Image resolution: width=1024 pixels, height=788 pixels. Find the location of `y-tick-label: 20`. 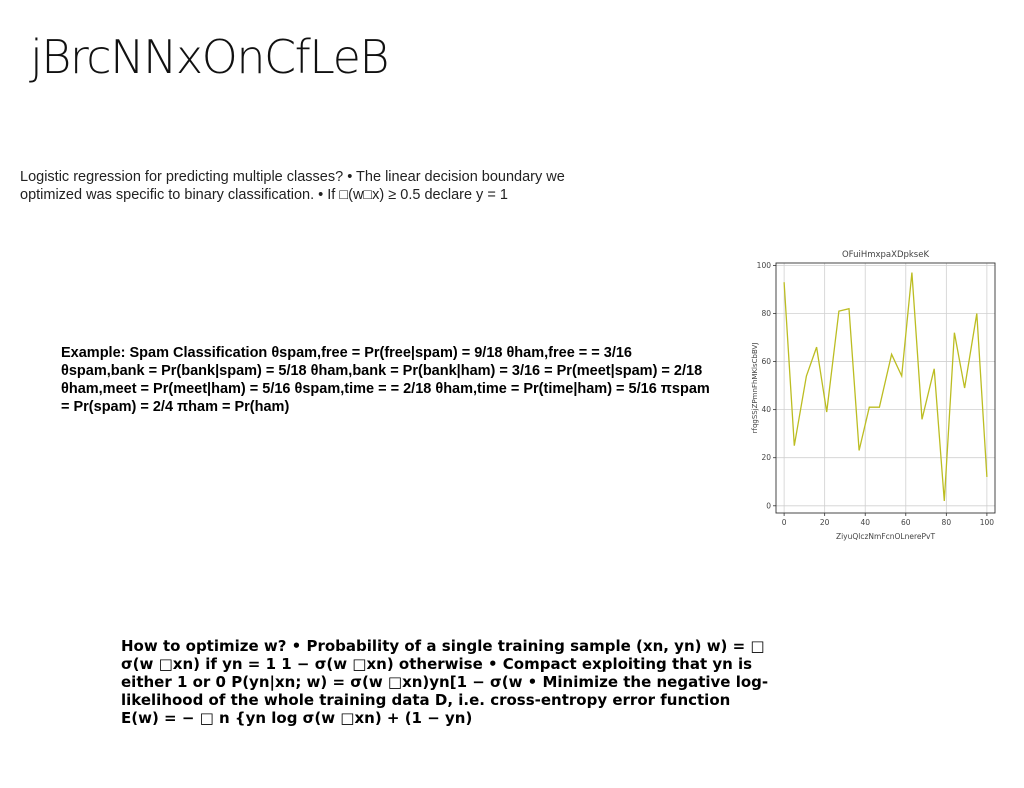

y-tick-label: 20 is located at coordinates (766, 457).